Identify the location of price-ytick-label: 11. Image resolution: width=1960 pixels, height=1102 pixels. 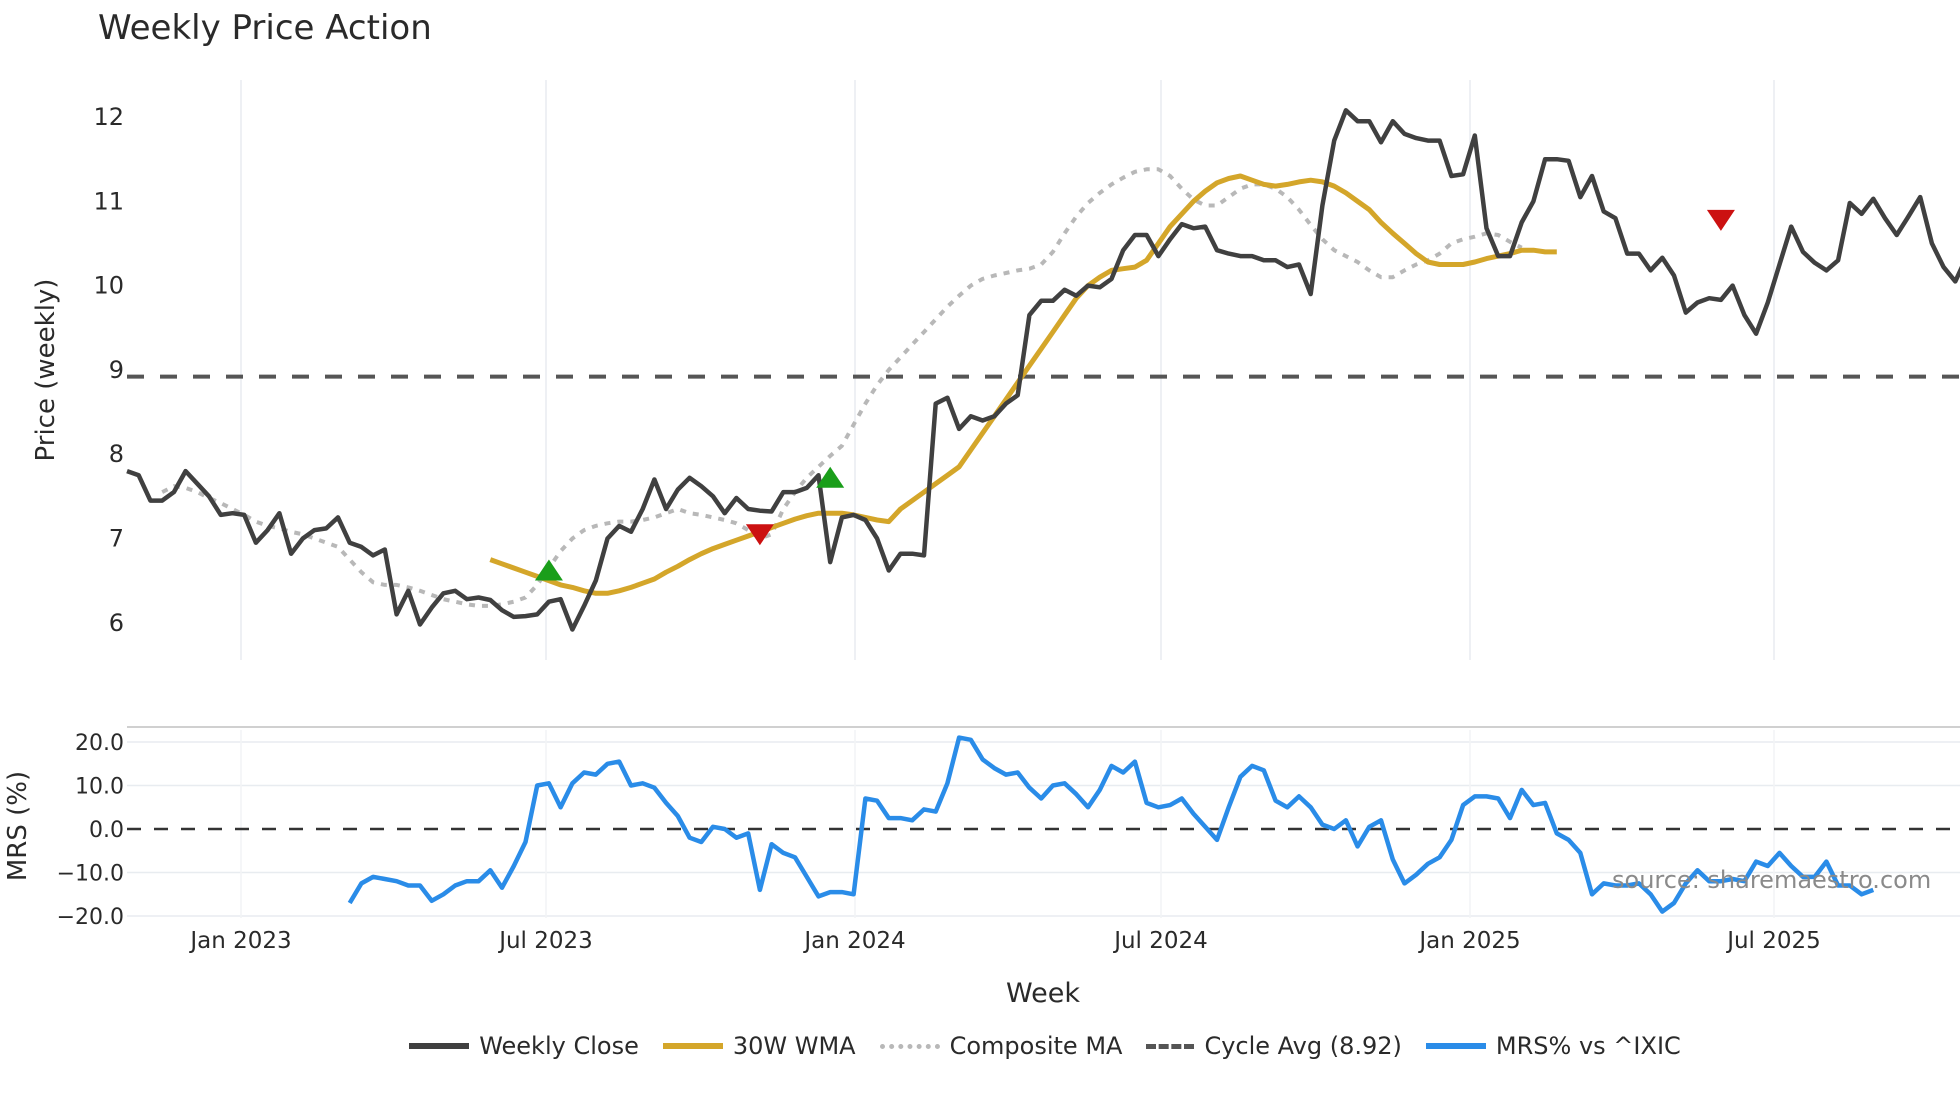
(108, 201).